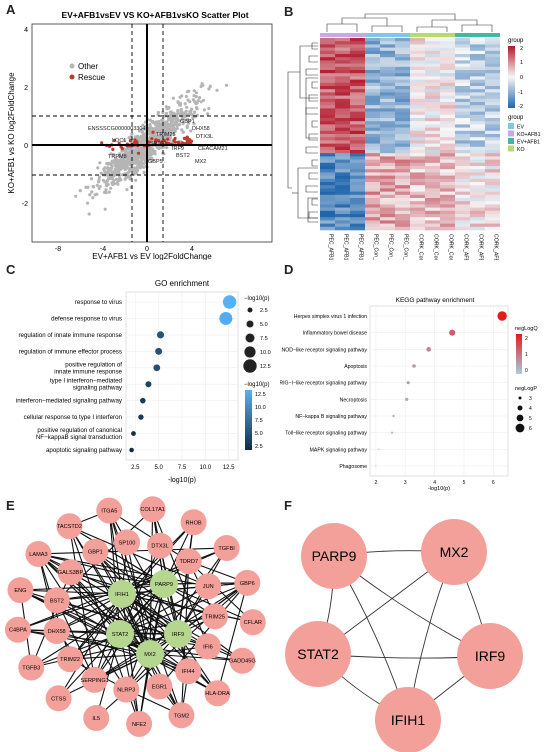 The image size is (550, 752). What do you see at coordinates (200, 162) in the screenshot?
I see `panel-a-gene-label: MX2` at bounding box center [200, 162].